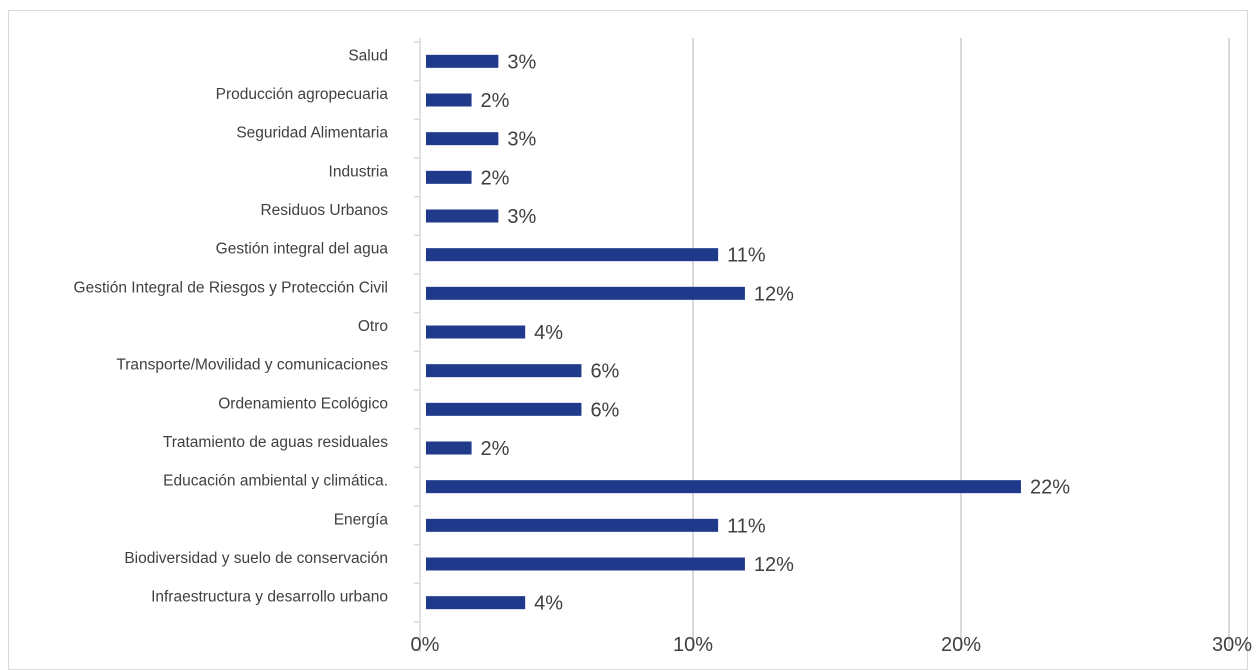 This screenshot has height=670, width=1258. Describe the element at coordinates (368, 55) in the screenshot. I see `category-label: Salud` at that location.